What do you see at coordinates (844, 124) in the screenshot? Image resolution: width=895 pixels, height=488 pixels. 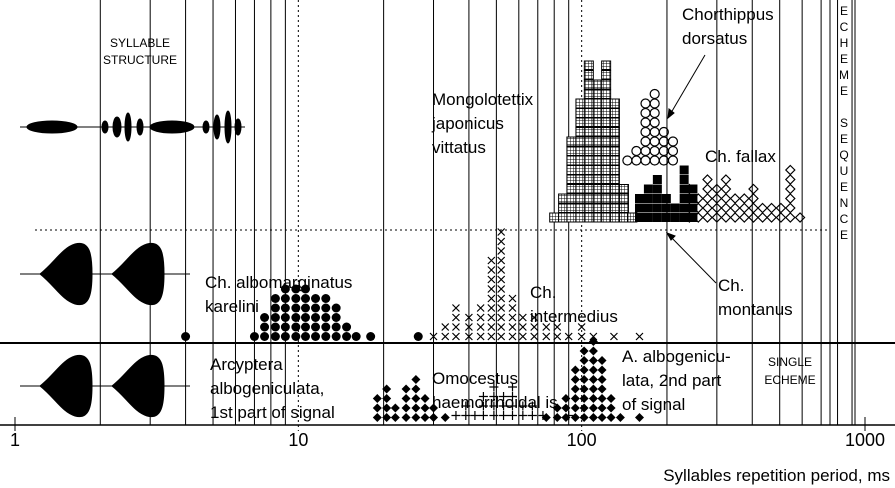 I see `echeme-sequence-label: ECHEME SEQUENCE` at bounding box center [844, 124].